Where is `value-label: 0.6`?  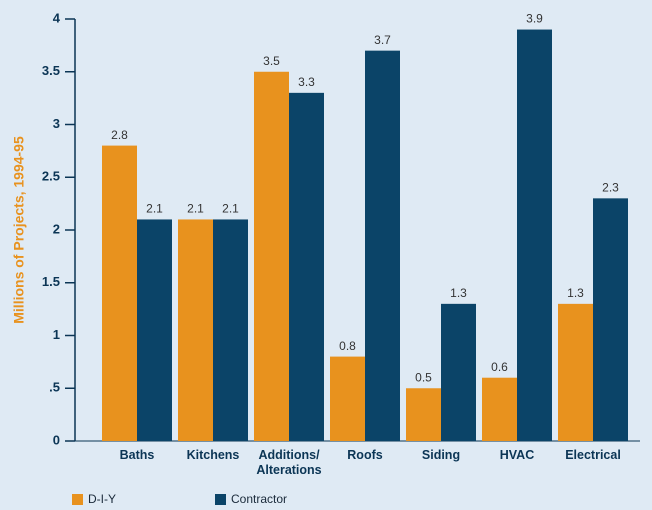
value-label: 0.6 is located at coordinates (499, 367).